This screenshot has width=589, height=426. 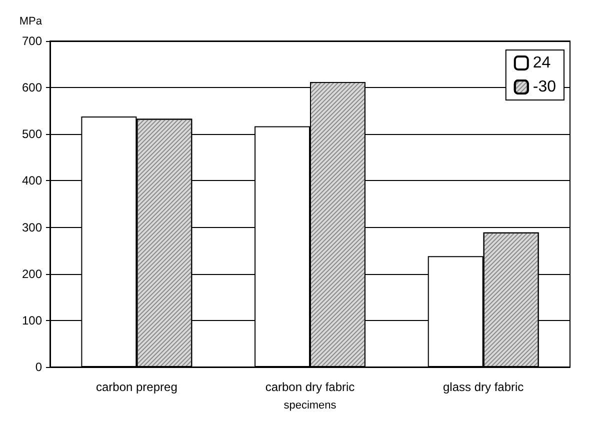 What do you see at coordinates (32, 134) in the screenshot?
I see `y-tick-label: 500` at bounding box center [32, 134].